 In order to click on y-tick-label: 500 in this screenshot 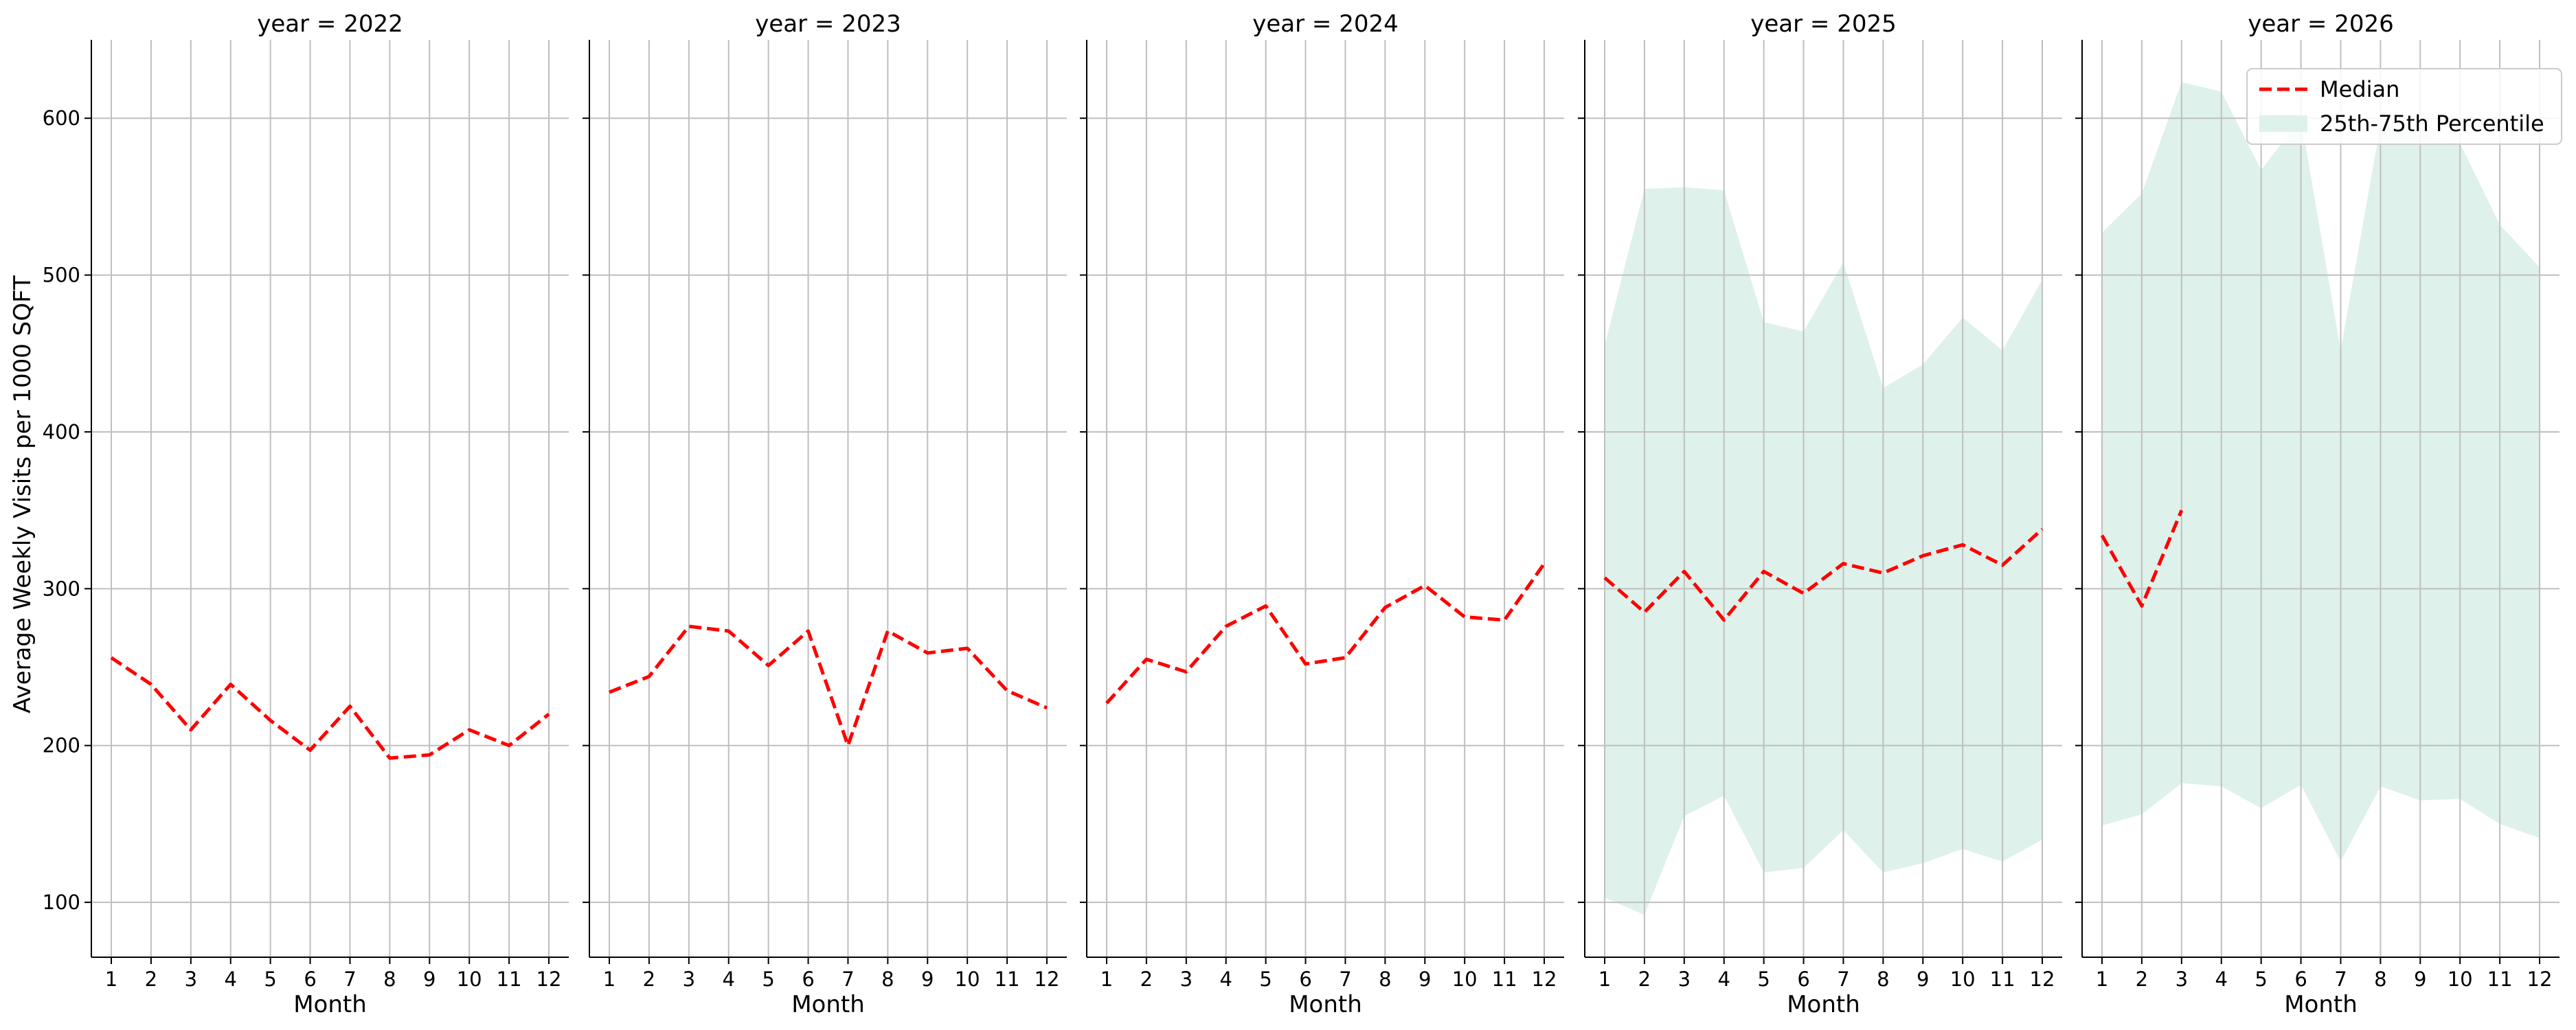, I will do `click(61, 275)`.